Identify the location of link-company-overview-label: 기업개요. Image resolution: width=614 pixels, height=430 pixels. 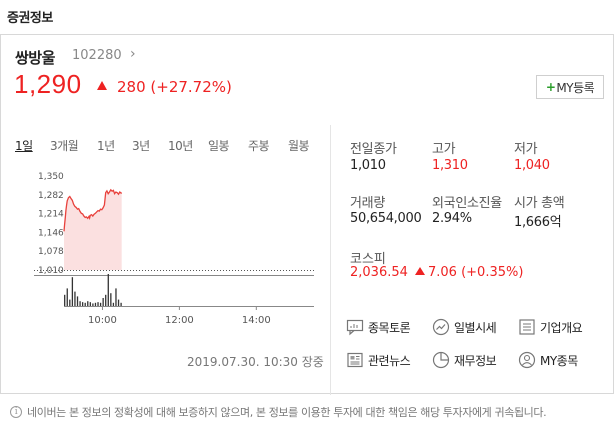
(561, 327).